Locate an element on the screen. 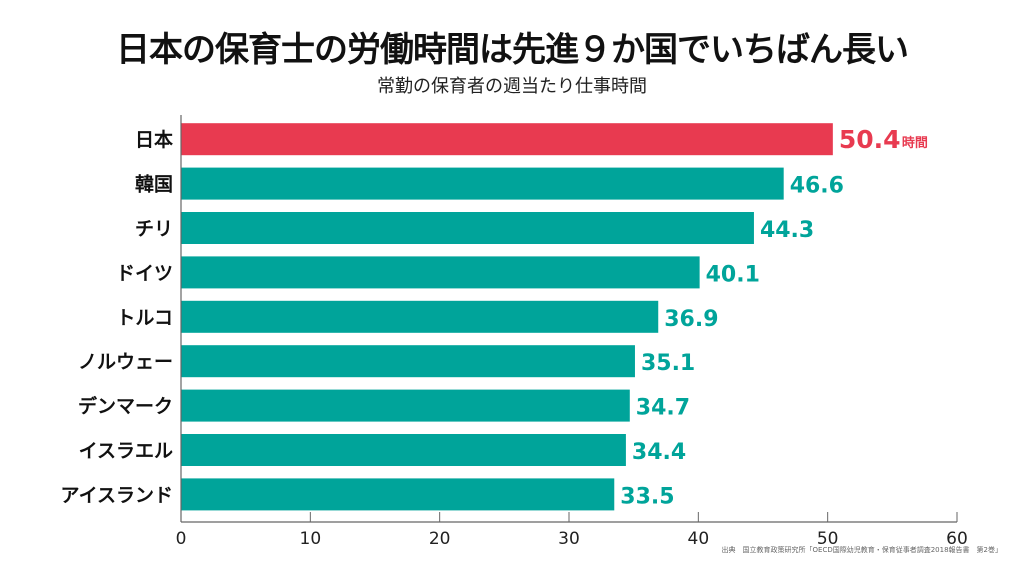  category-label: チリ is located at coordinates (154, 229).